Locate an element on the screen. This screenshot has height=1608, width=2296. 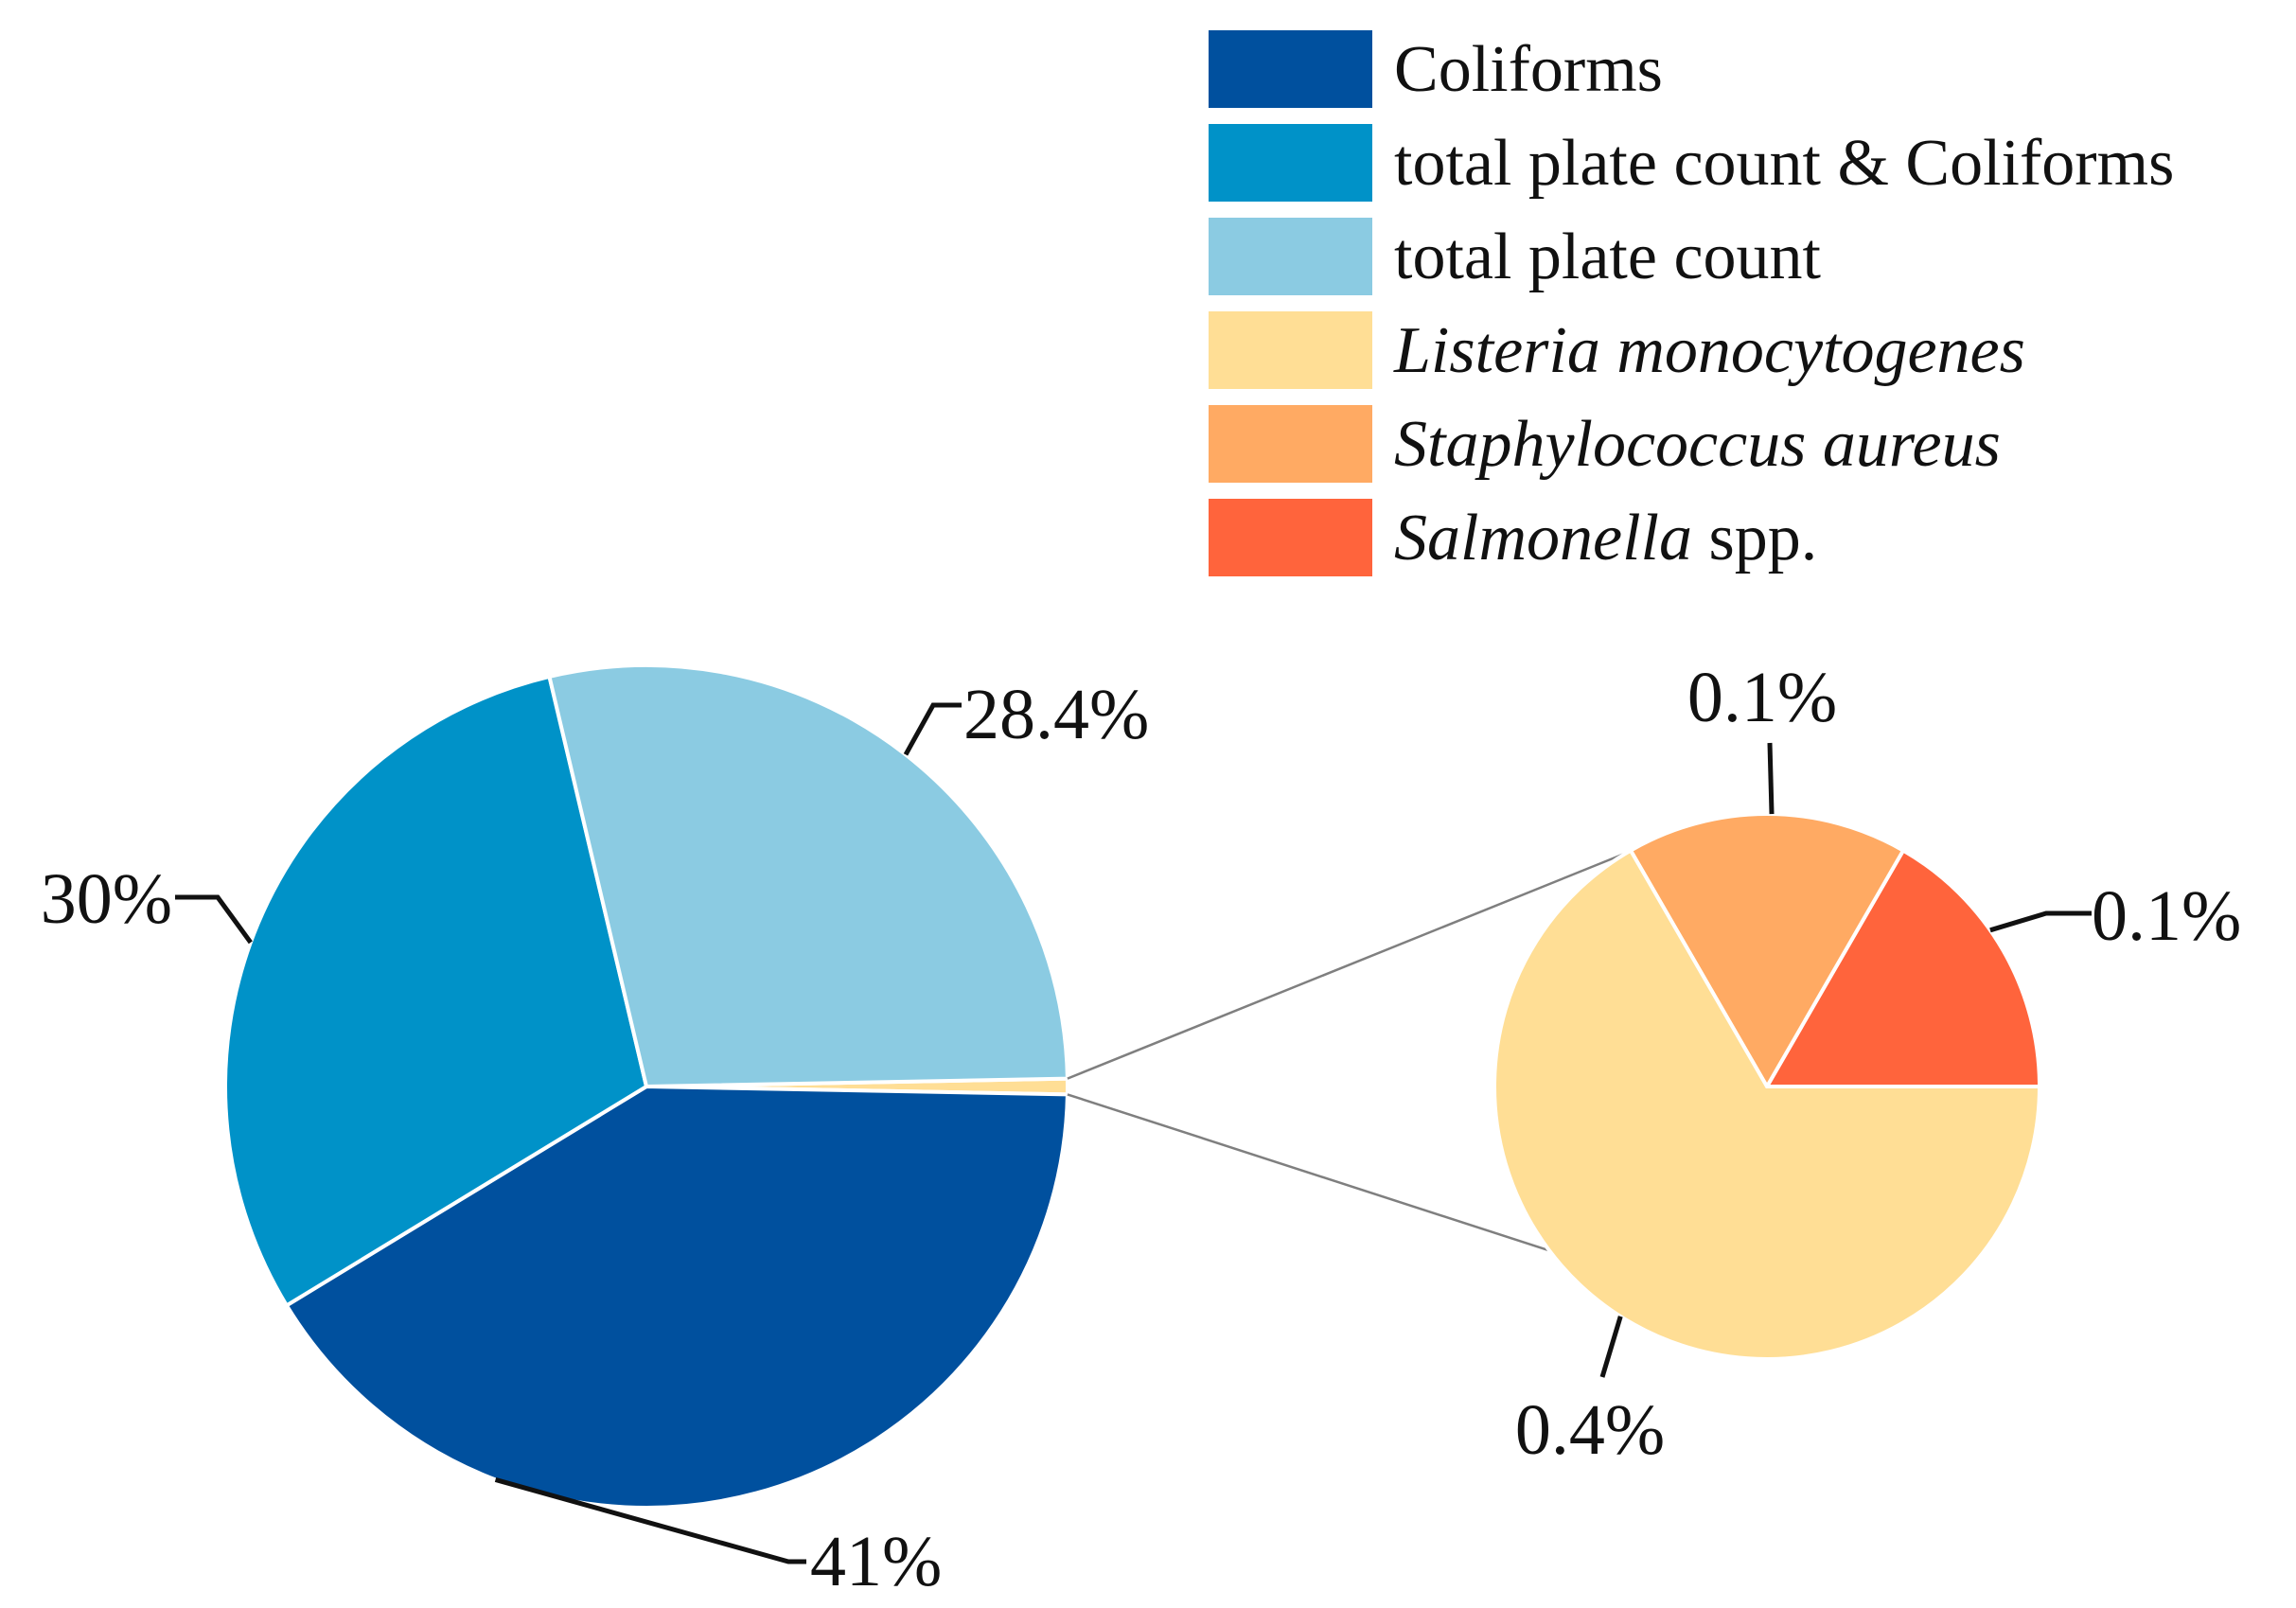
legend-label: Staphylococcus aureus is located at coordinates (1697, 444).